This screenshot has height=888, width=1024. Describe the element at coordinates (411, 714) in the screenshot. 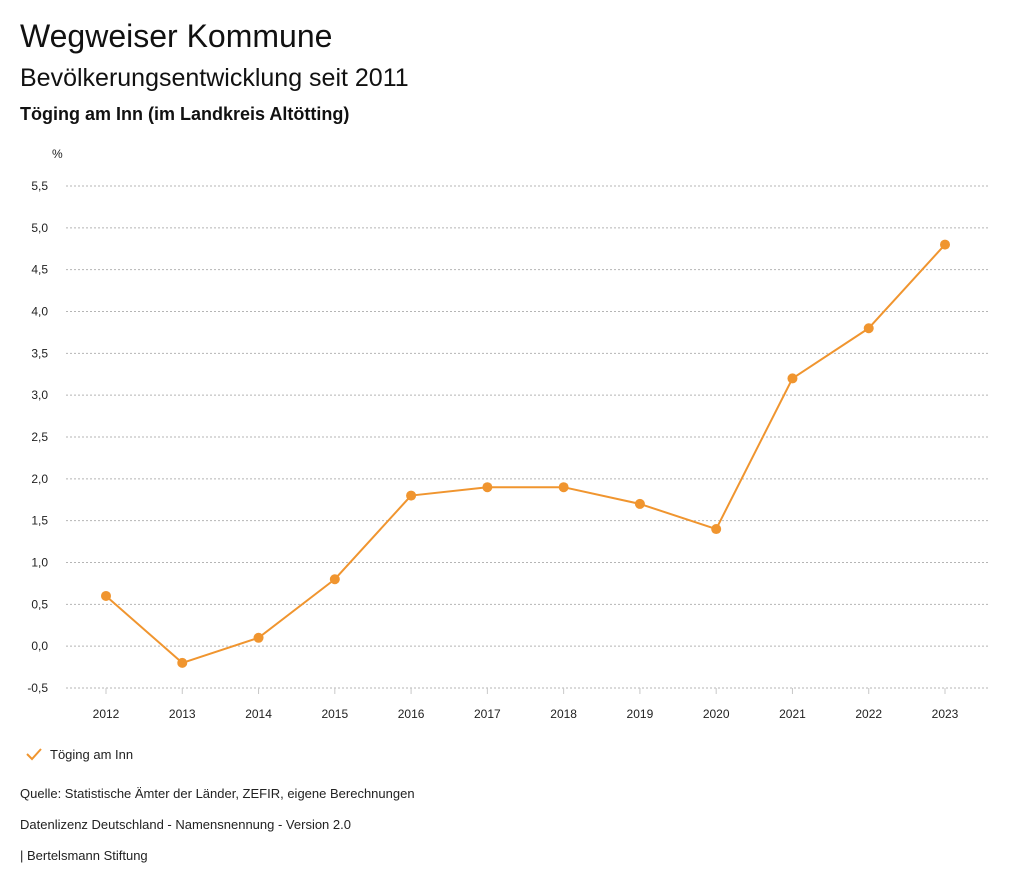

I see `x-tick-label: 2016` at that location.